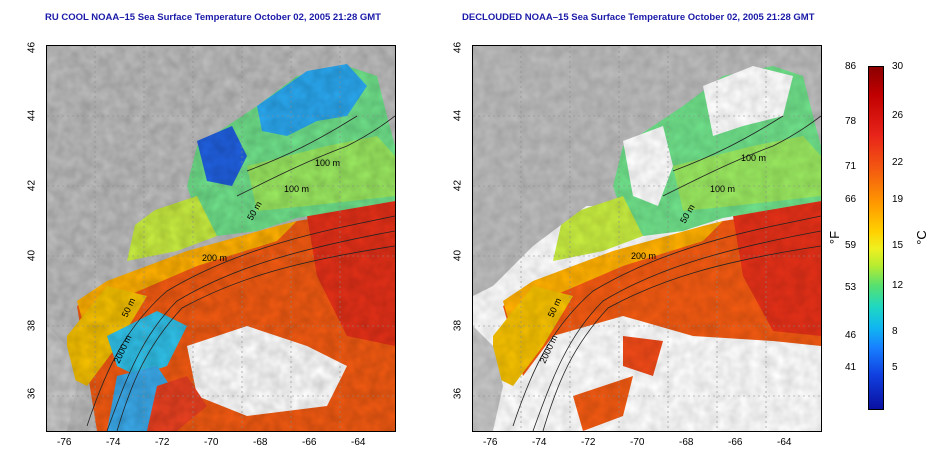 The width and height of the screenshot is (950, 475). Describe the element at coordinates (851, 66) in the screenshot. I see `fahrenheit-tick: 86` at that location.